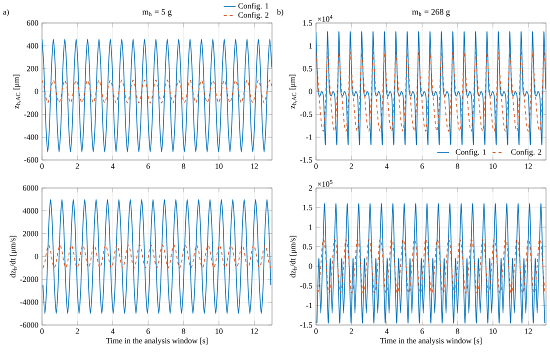 The width and height of the screenshot is (550, 358). What do you see at coordinates (157, 12) in the screenshot?
I see `chart-title: m$_{h}$ = 5 g` at bounding box center [157, 12].